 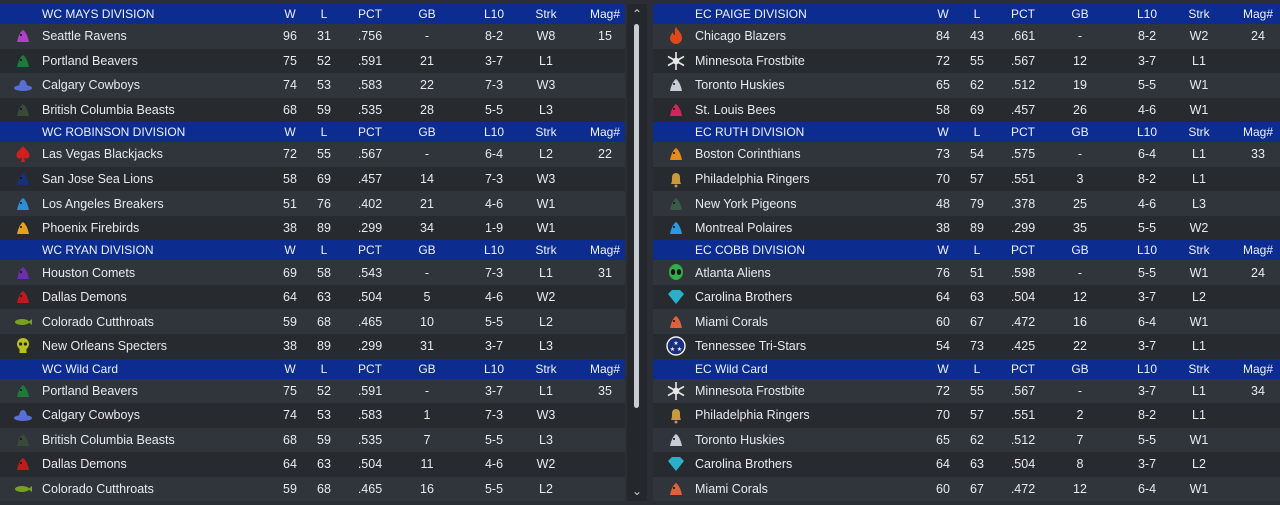 I want to click on team-name: Boston Corinthians, so click(x=748, y=154).